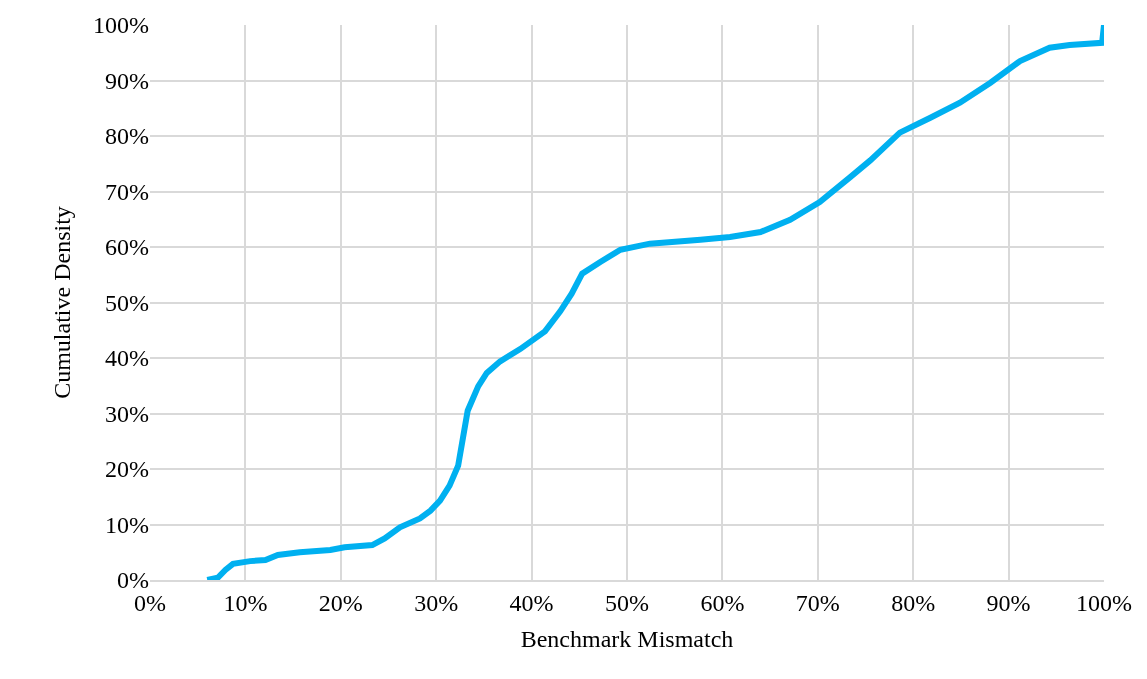 Image resolution: width=1147 pixels, height=679 pixels. I want to click on x-tick-label: 30%, so click(436, 602).